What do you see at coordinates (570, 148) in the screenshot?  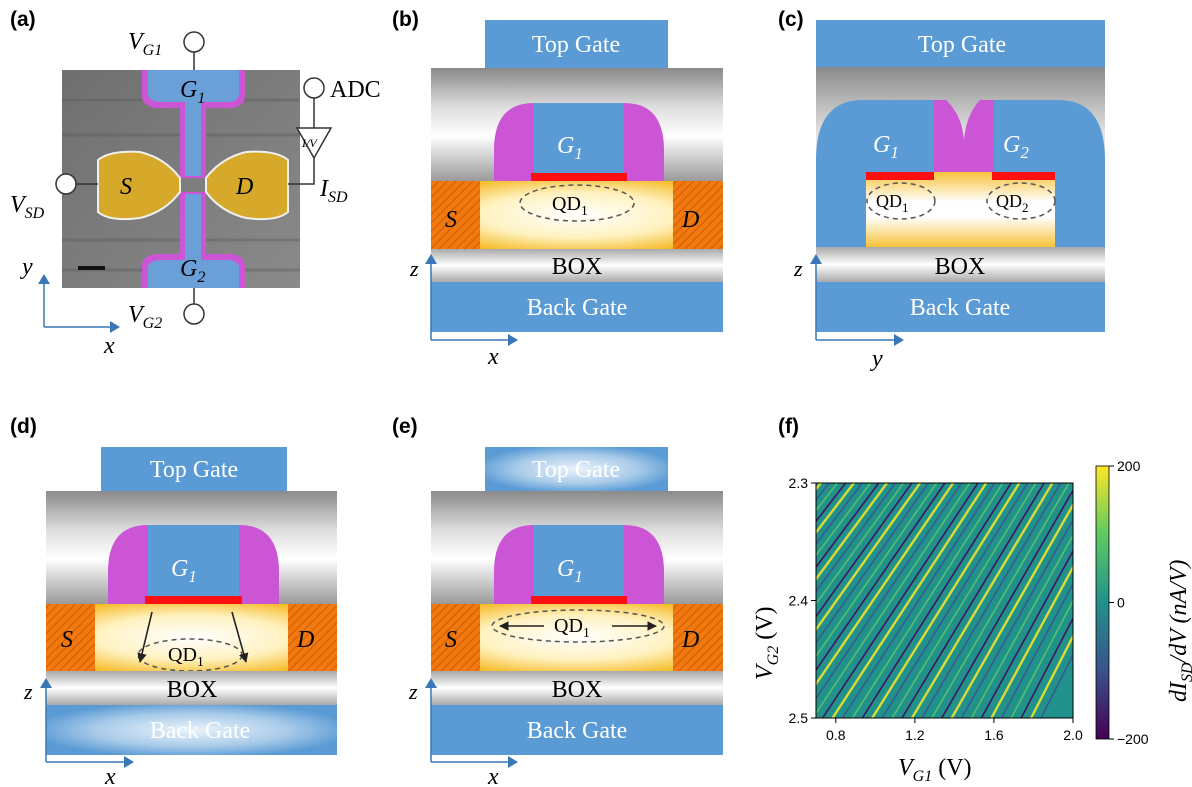 I see `g1-label: G1` at bounding box center [570, 148].